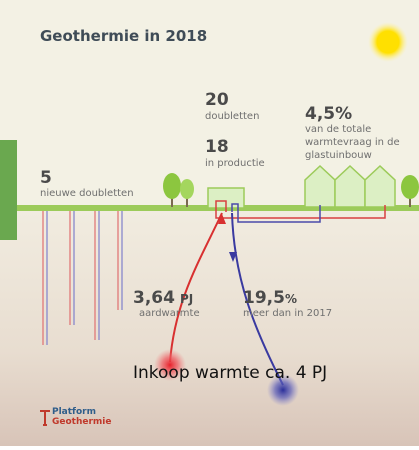  What do you see at coordinates (352, 142) in the screenshot?
I see `stat-label: warmtevraag in de` at bounding box center [352, 142].